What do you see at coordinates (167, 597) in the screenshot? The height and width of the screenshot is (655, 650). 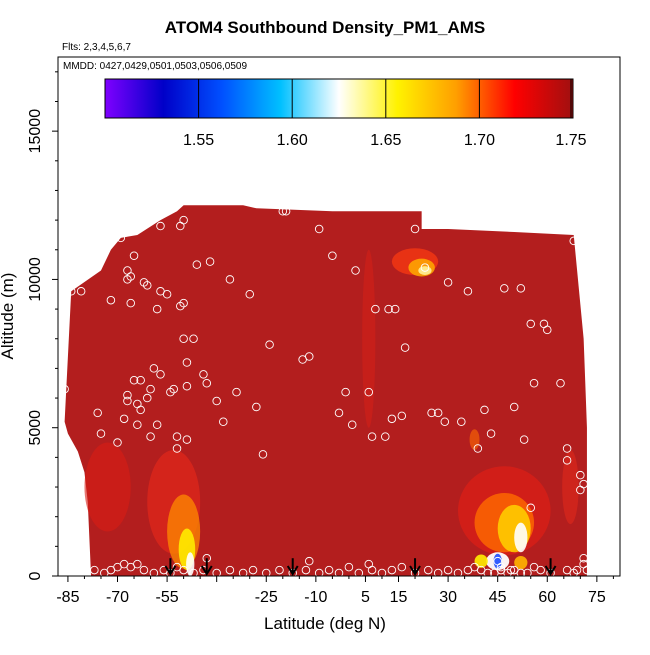 I see `x-tick-label: -55` at bounding box center [167, 597].